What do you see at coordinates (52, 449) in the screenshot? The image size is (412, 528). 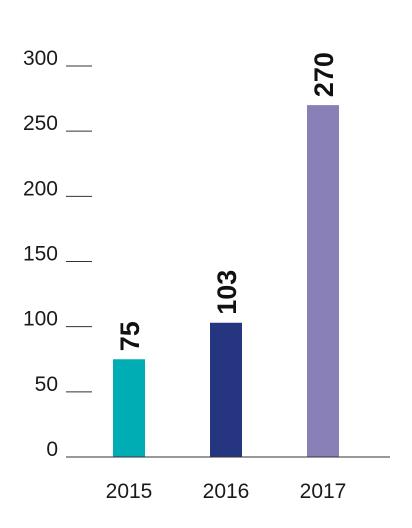 I see `y-tick-label: 0` at bounding box center [52, 449].